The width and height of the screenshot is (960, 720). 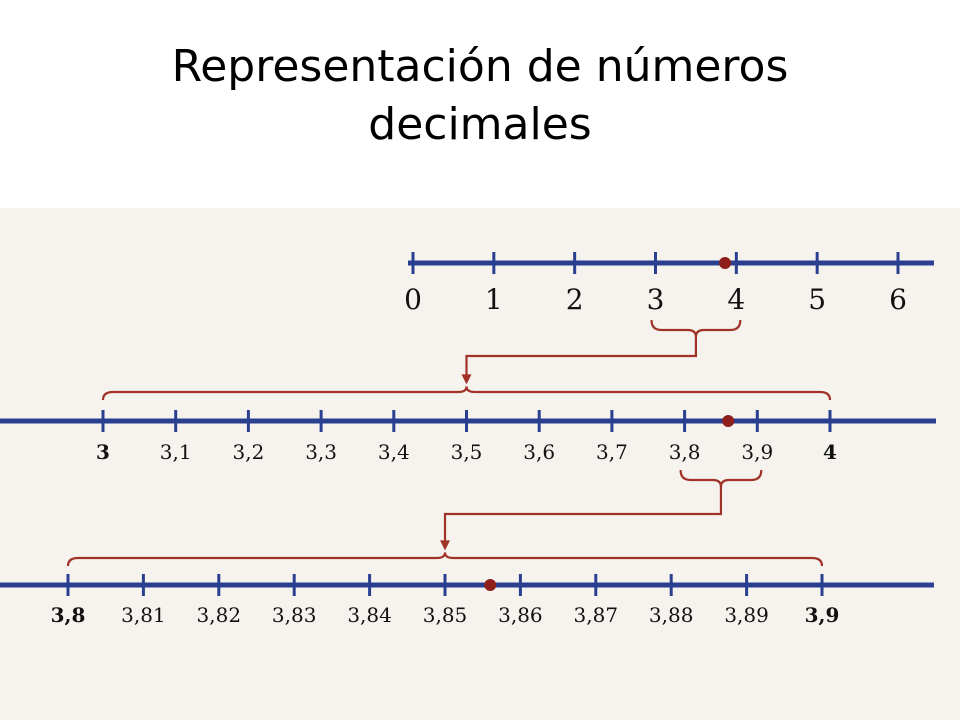 I want to click on tick-label: 3,83, so click(x=294, y=615).